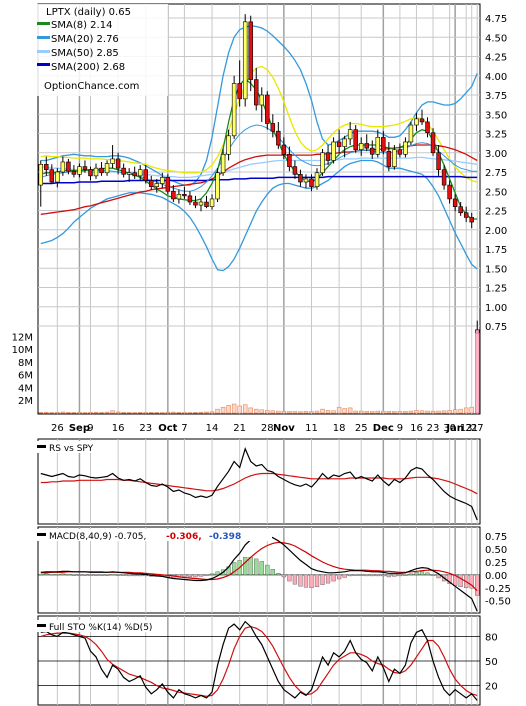 The width and height of the screenshot is (526, 706). I want to click on price-ytick-15: 1.00, so click(496, 308).